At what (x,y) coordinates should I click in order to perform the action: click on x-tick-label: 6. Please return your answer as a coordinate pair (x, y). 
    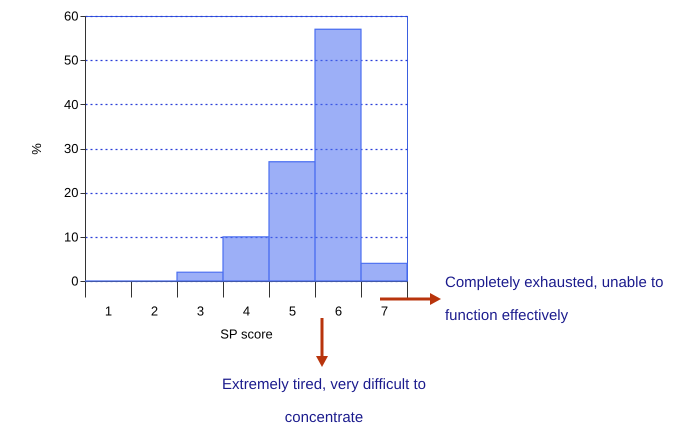
    Looking at the image, I should click on (338, 311).